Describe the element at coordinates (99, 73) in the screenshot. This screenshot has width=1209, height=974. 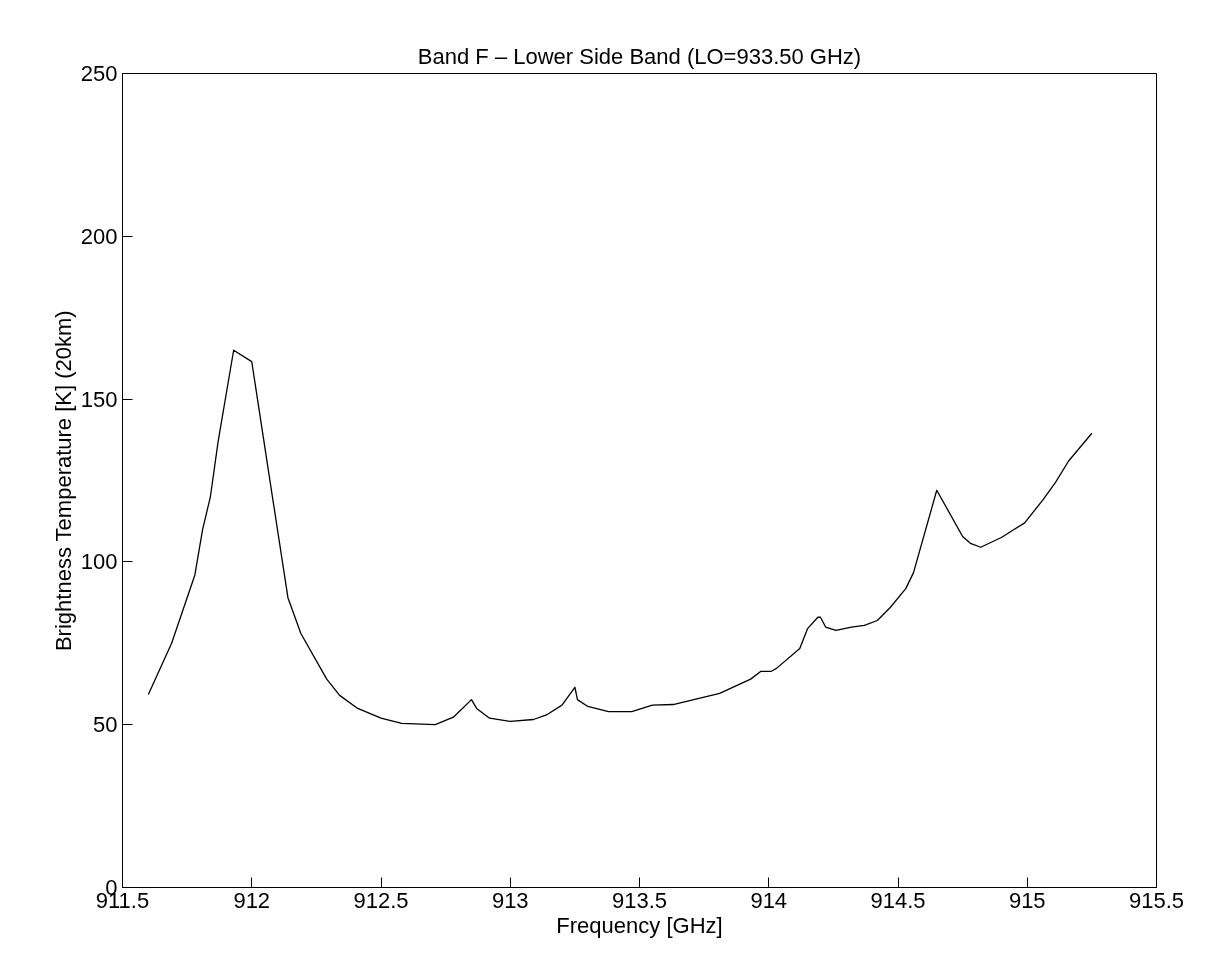
I see `y-tick-label: 250` at that location.